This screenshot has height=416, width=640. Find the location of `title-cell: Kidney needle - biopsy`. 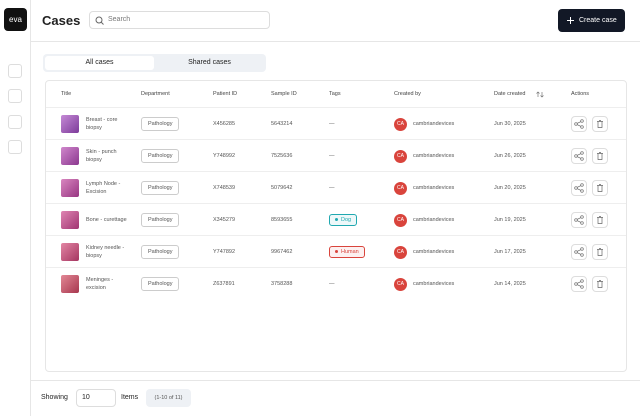

title-cell: Kidney needle - biopsy is located at coordinates (94, 252).